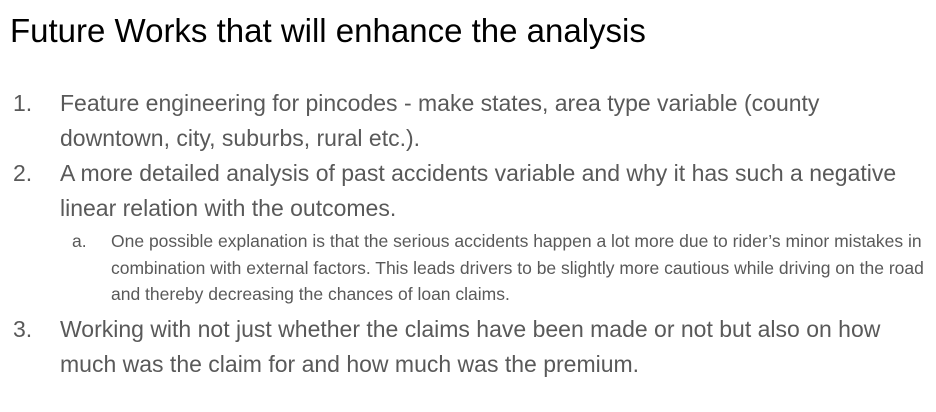 The height and width of the screenshot is (412, 936). What do you see at coordinates (23, 173) in the screenshot?
I see `list-item-number: 2.` at bounding box center [23, 173].